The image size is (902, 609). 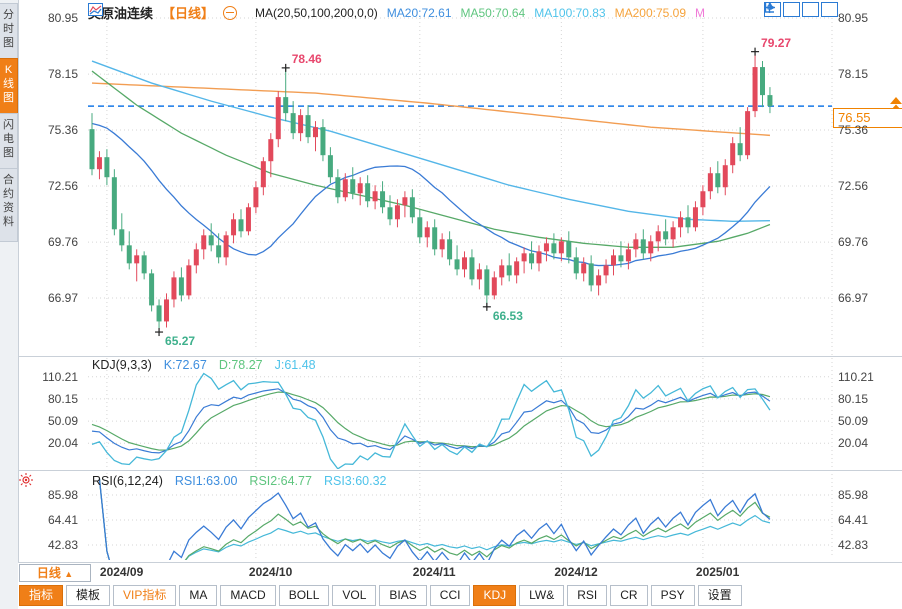 I want to click on price-axis-left-78.15: 78.15, so click(x=62, y=74).